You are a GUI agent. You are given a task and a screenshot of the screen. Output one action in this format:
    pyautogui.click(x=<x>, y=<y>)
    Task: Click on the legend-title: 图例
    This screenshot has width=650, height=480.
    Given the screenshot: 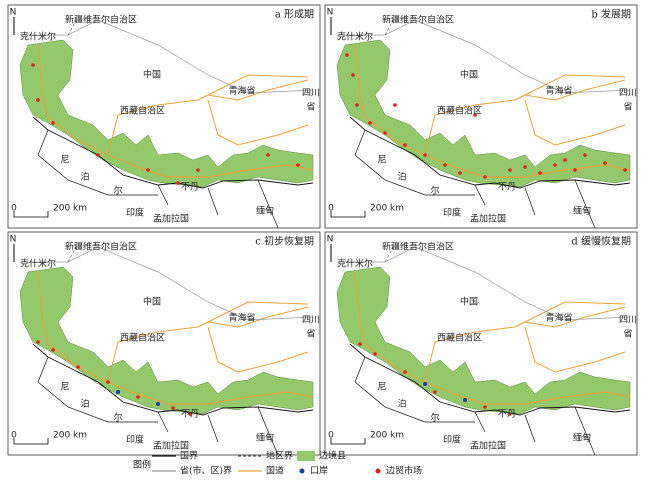 What is the action you would take?
    pyautogui.click(x=142, y=465)
    